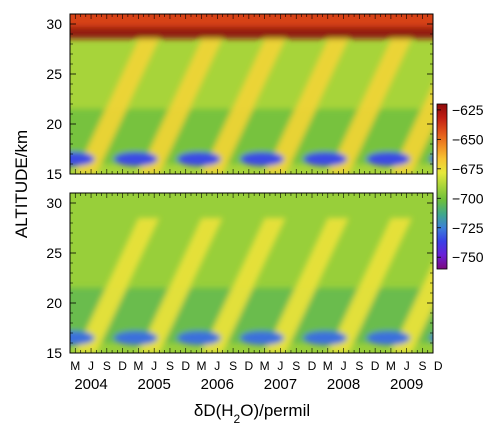 This screenshot has width=500, height=424. I want to click on colorbar-scale, so click(442, 186).